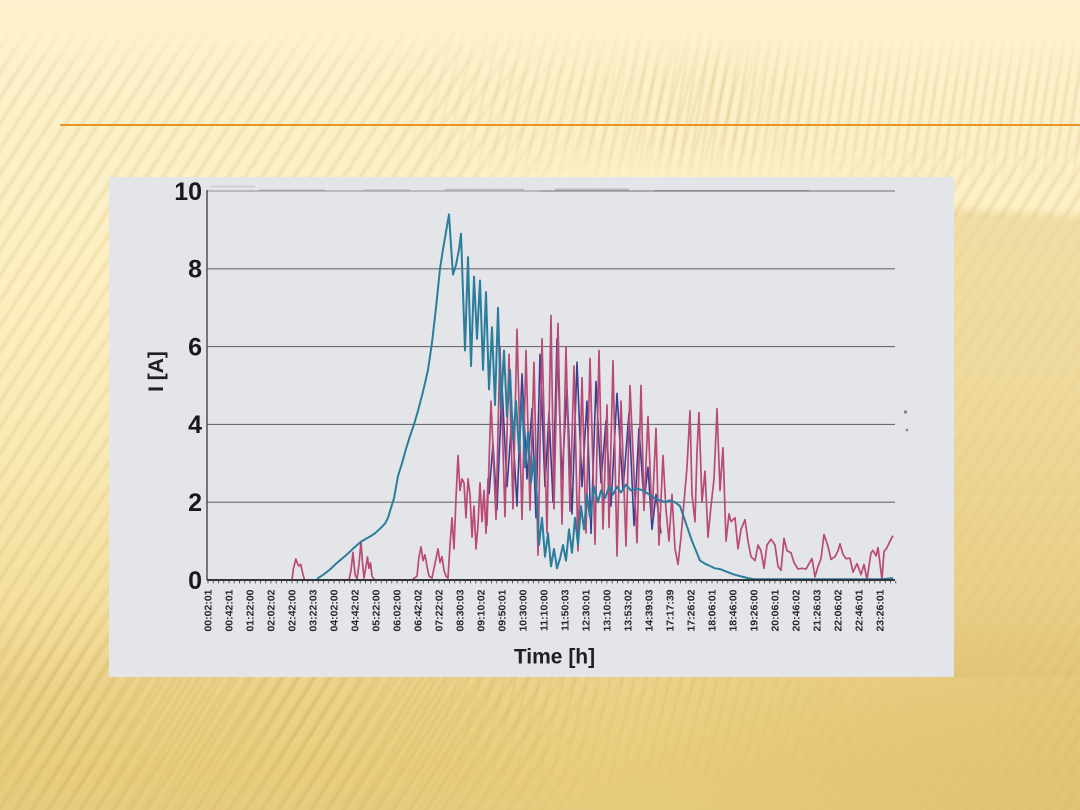  What do you see at coordinates (587, 610) in the screenshot?
I see `svg-text: 12:30:01` at bounding box center [587, 610].